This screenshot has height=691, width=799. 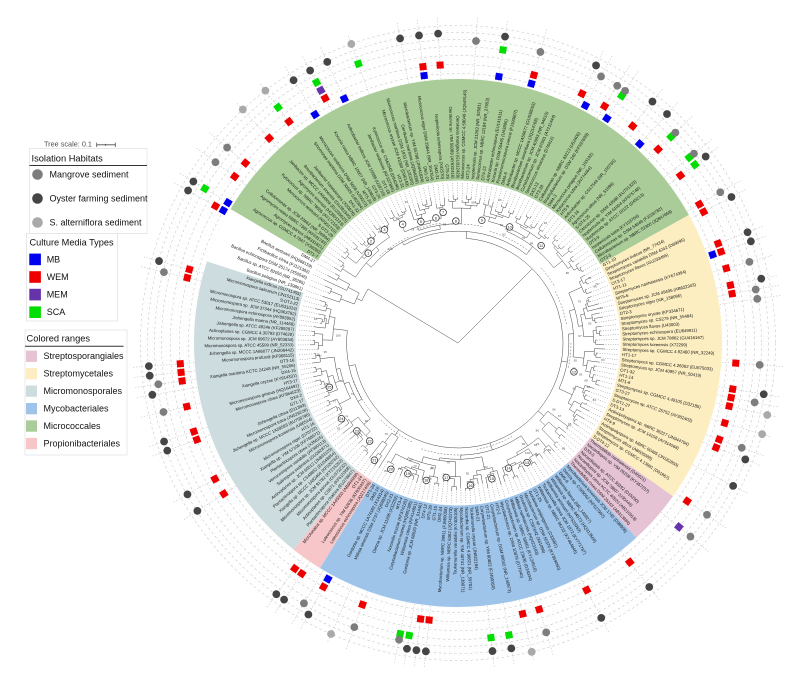 What do you see at coordinates (628, 370) in the screenshot?
I see `svg-text: OT1-32` at bounding box center [628, 370].